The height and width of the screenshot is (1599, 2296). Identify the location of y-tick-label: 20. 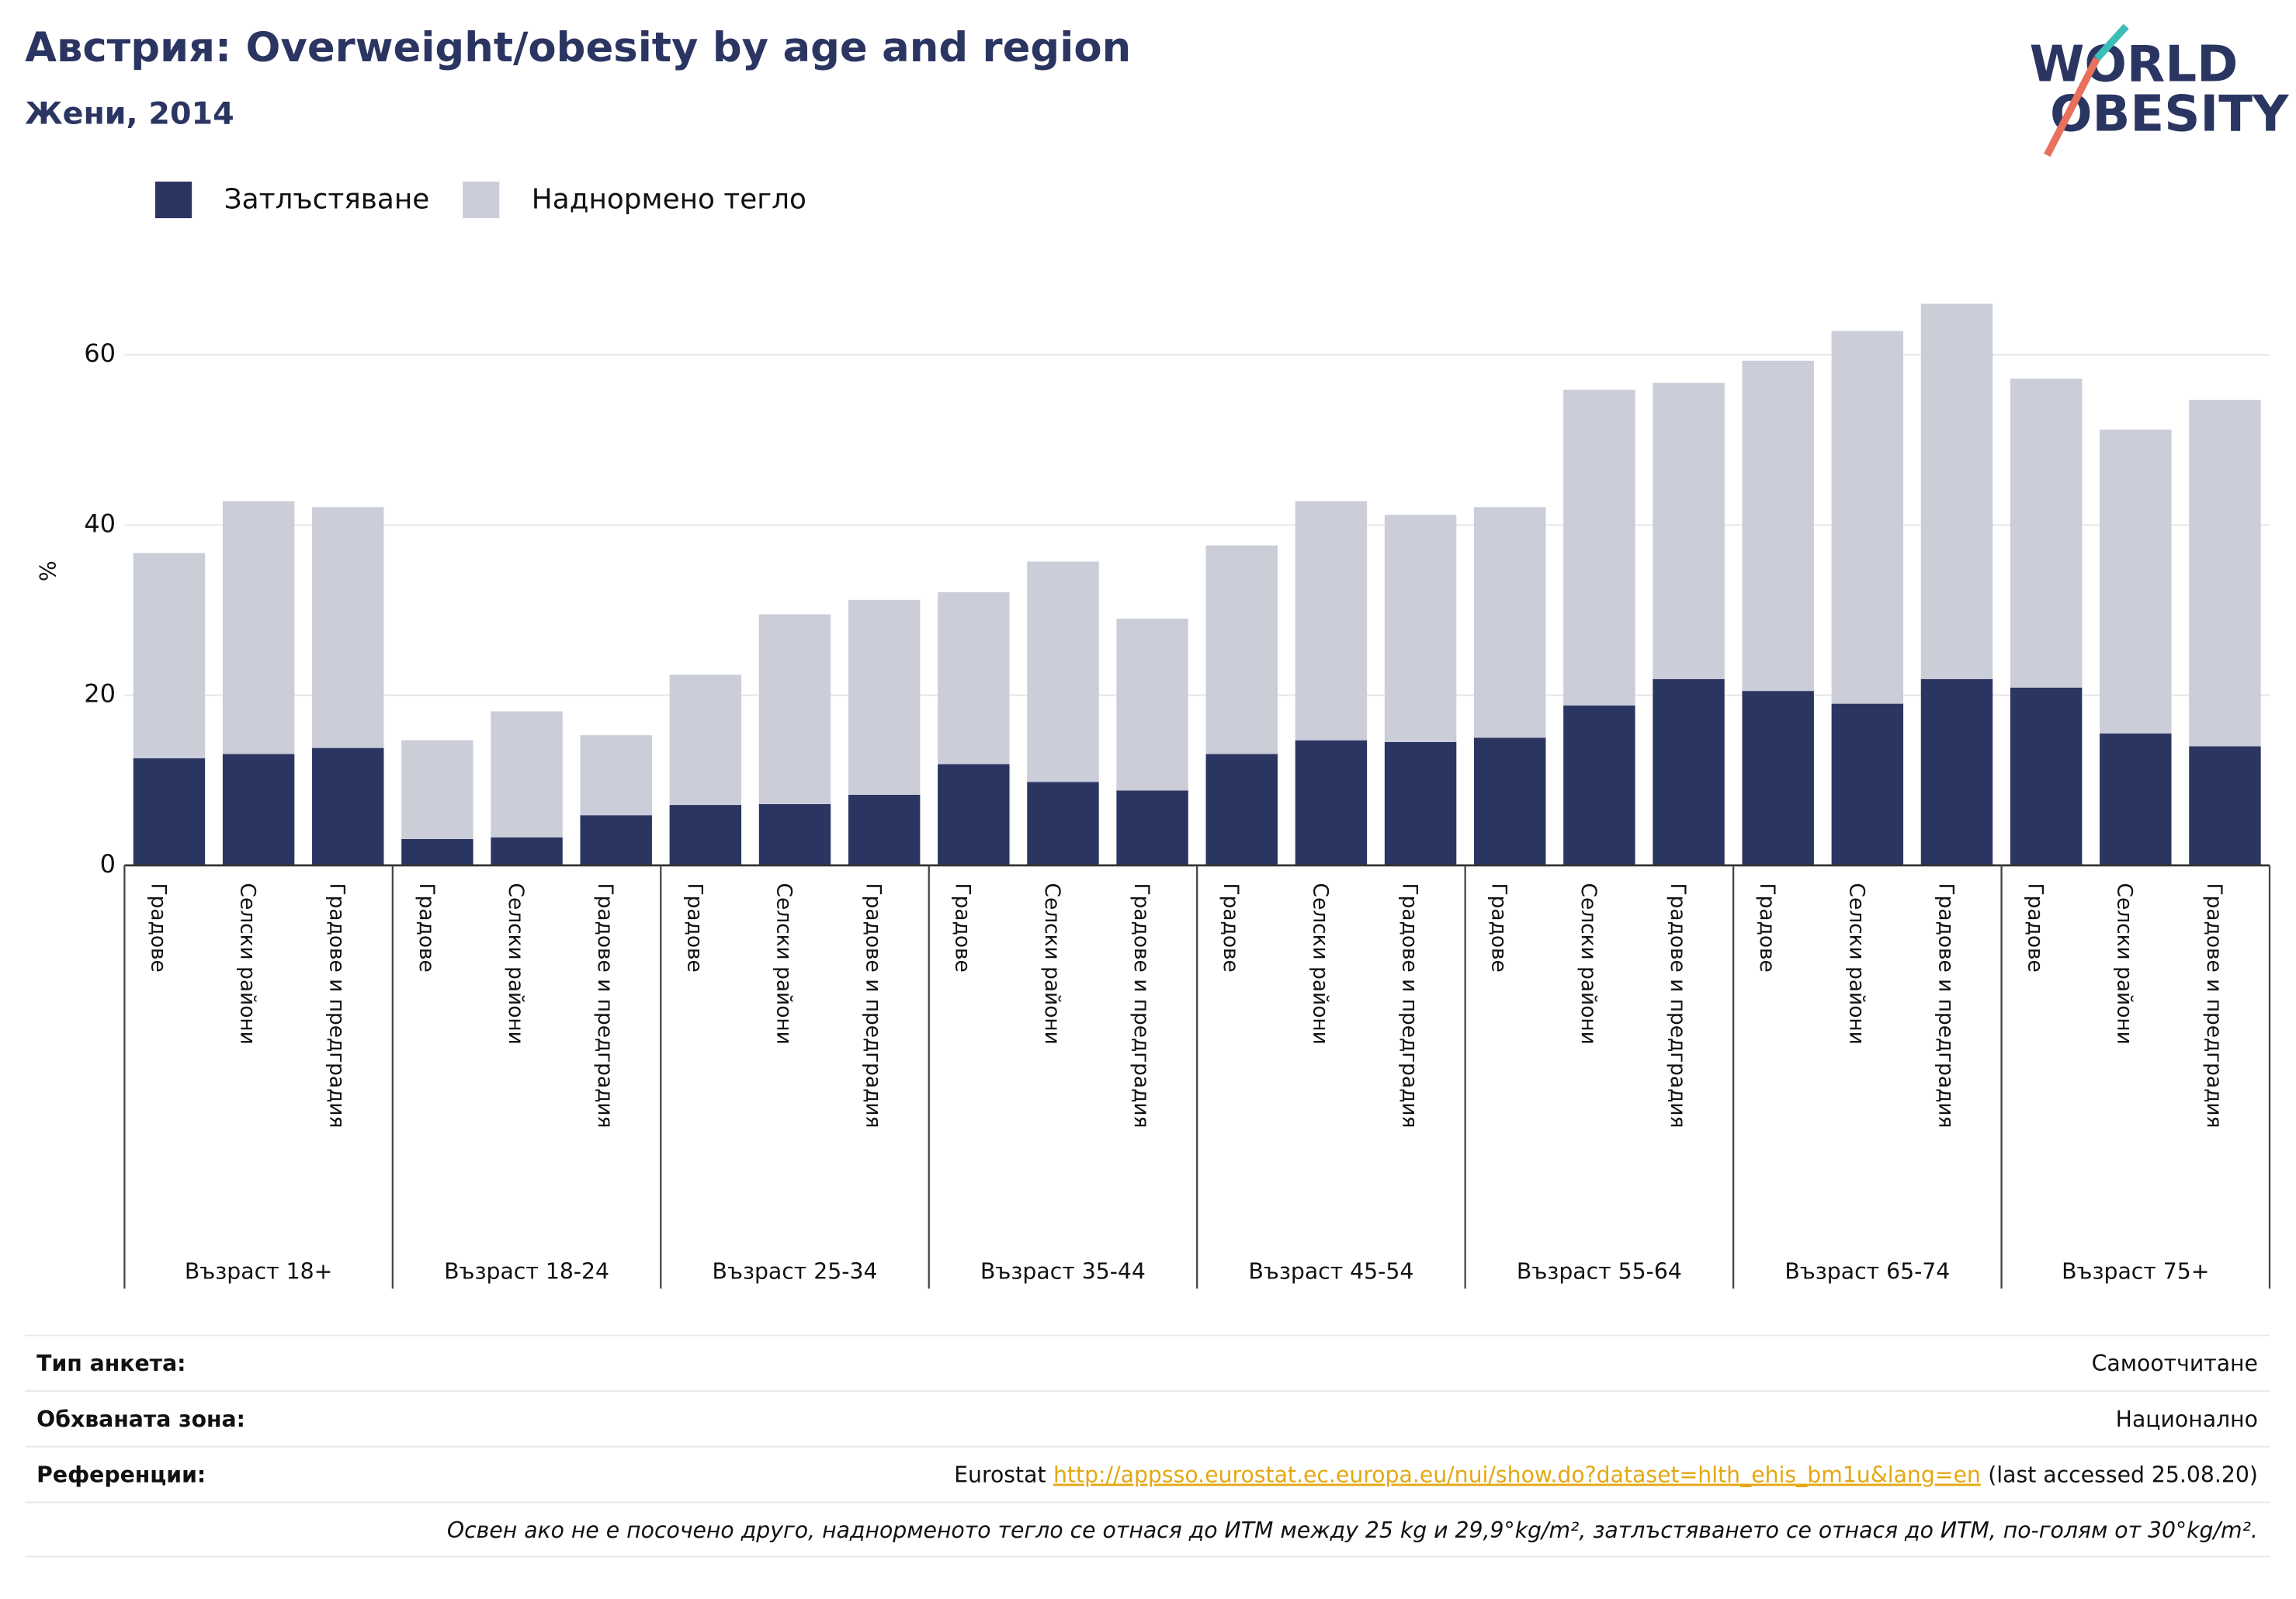
(100, 694).